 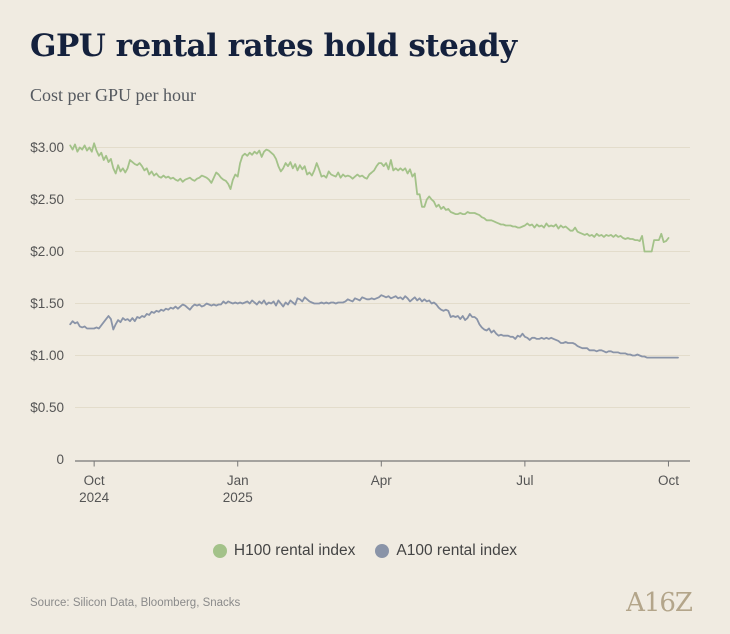 What do you see at coordinates (659, 603) in the screenshot?
I see `a16z-logo: A16Z` at bounding box center [659, 603].